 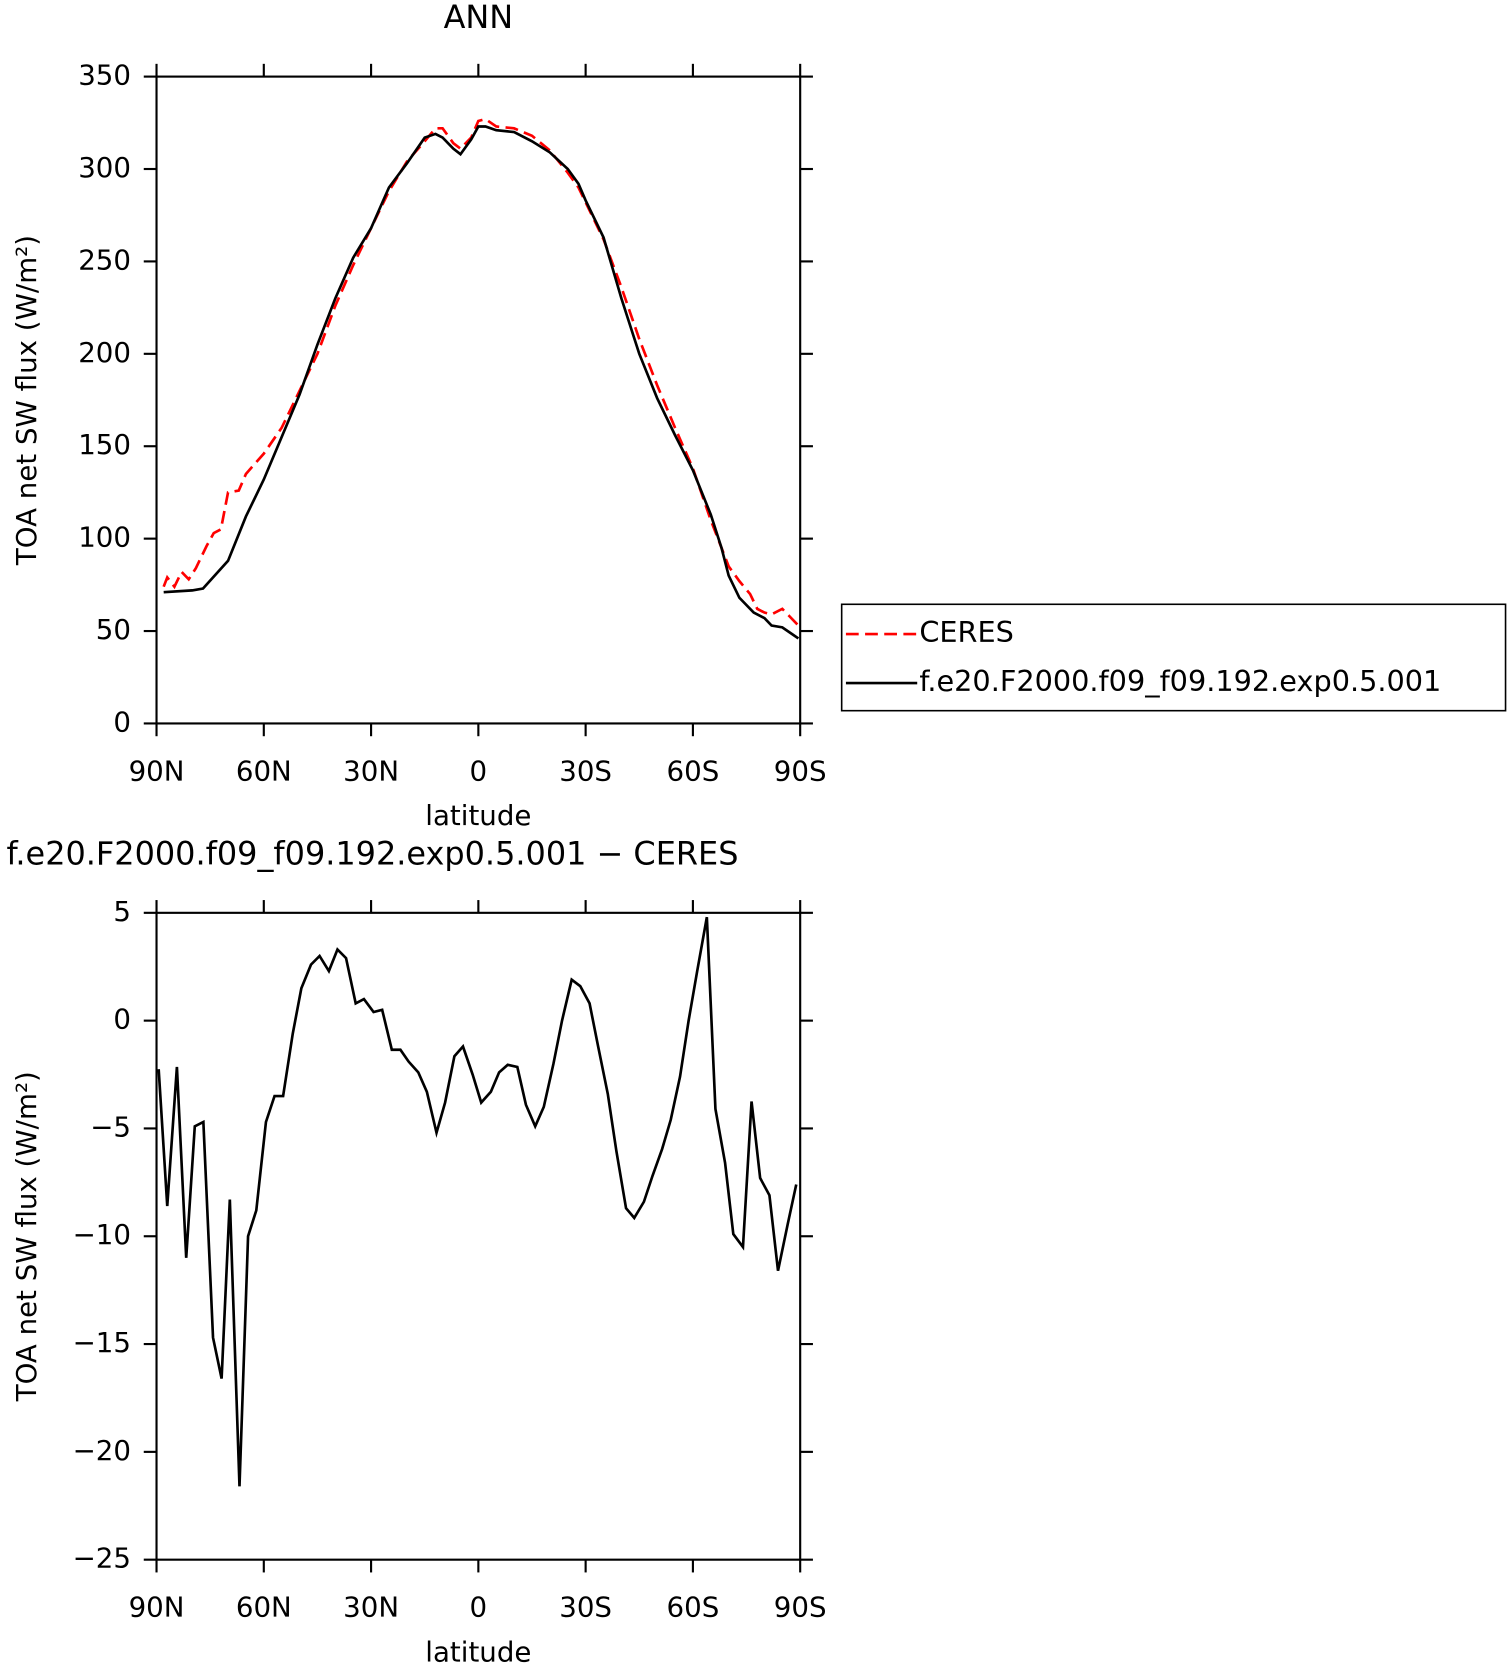 I want to click on y-tick-label: −20, so click(x=102, y=1450).